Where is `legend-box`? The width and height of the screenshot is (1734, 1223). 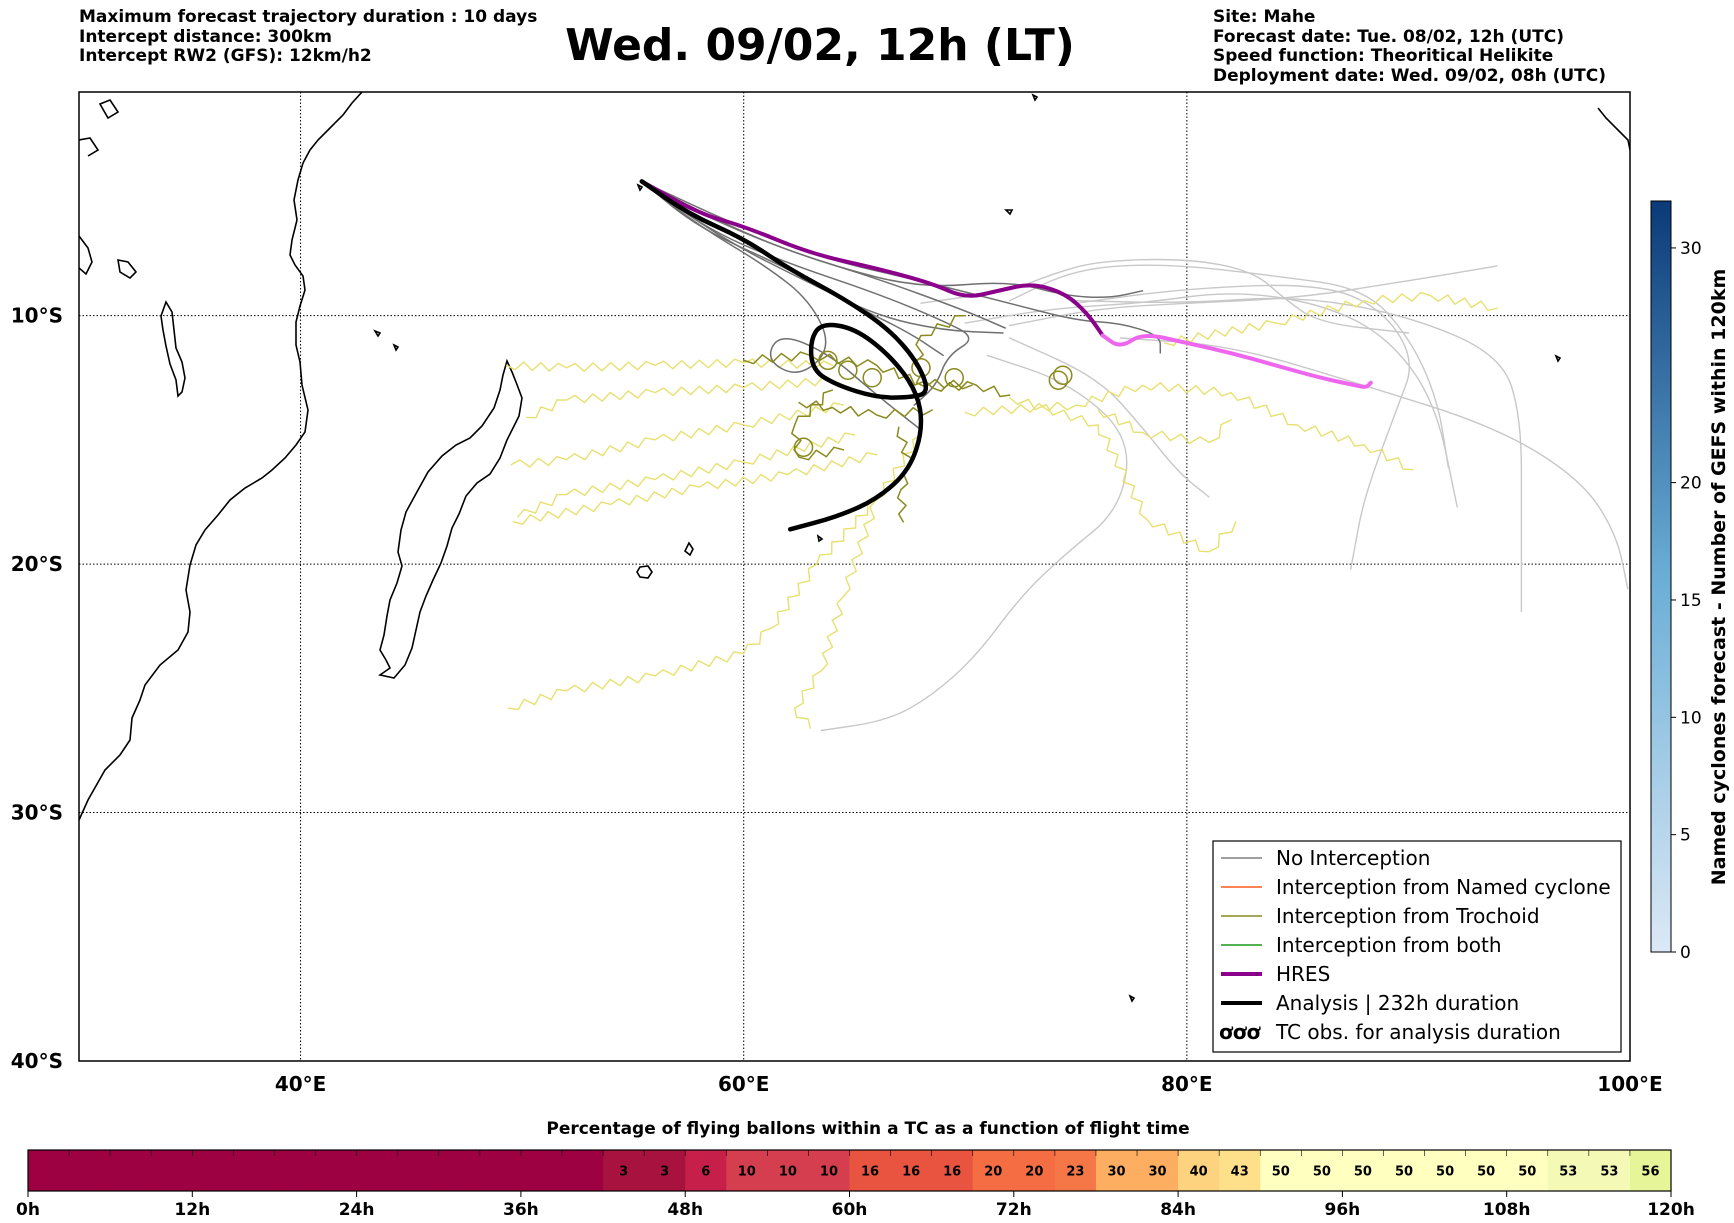 legend-box is located at coordinates (1417, 946).